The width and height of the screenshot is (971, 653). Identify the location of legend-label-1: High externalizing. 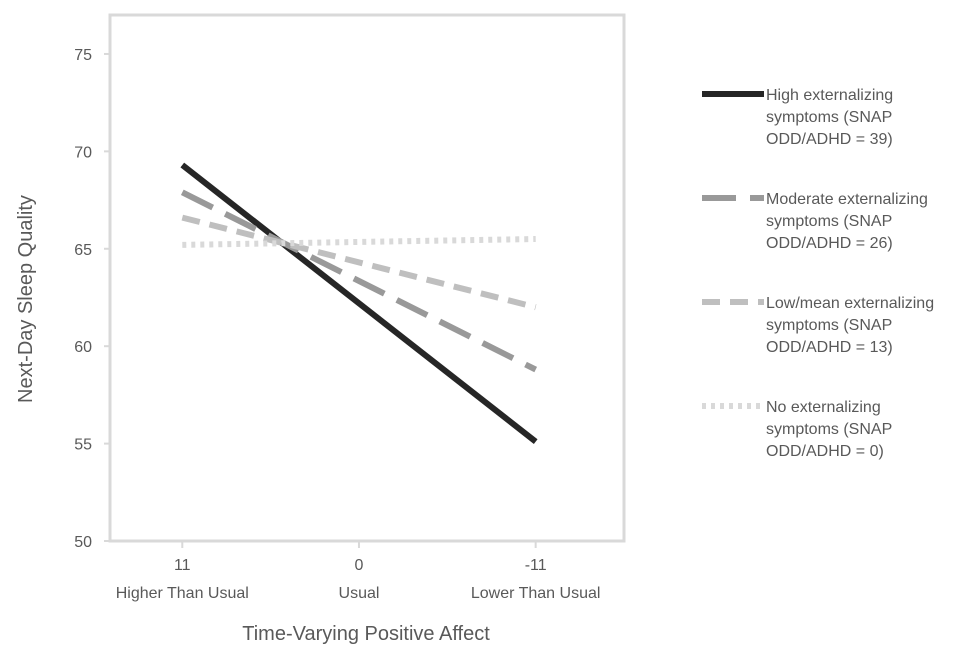
(829, 95).